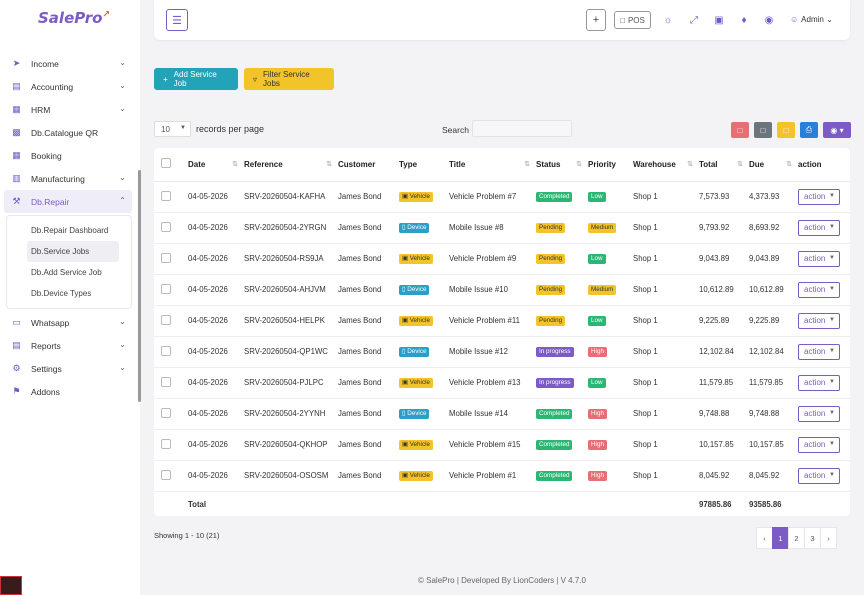  What do you see at coordinates (763, 130) in the screenshot?
I see `export-csv-button: □` at bounding box center [763, 130].